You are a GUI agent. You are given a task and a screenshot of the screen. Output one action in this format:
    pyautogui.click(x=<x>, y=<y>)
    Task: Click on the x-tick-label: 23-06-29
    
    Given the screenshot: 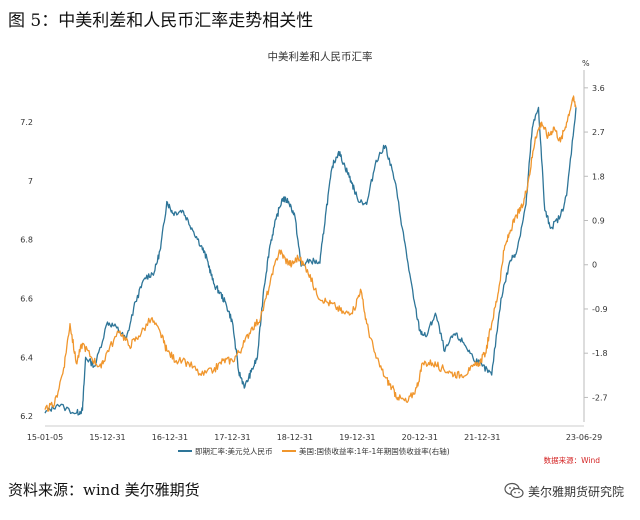 What is the action you would take?
    pyautogui.click(x=584, y=437)
    